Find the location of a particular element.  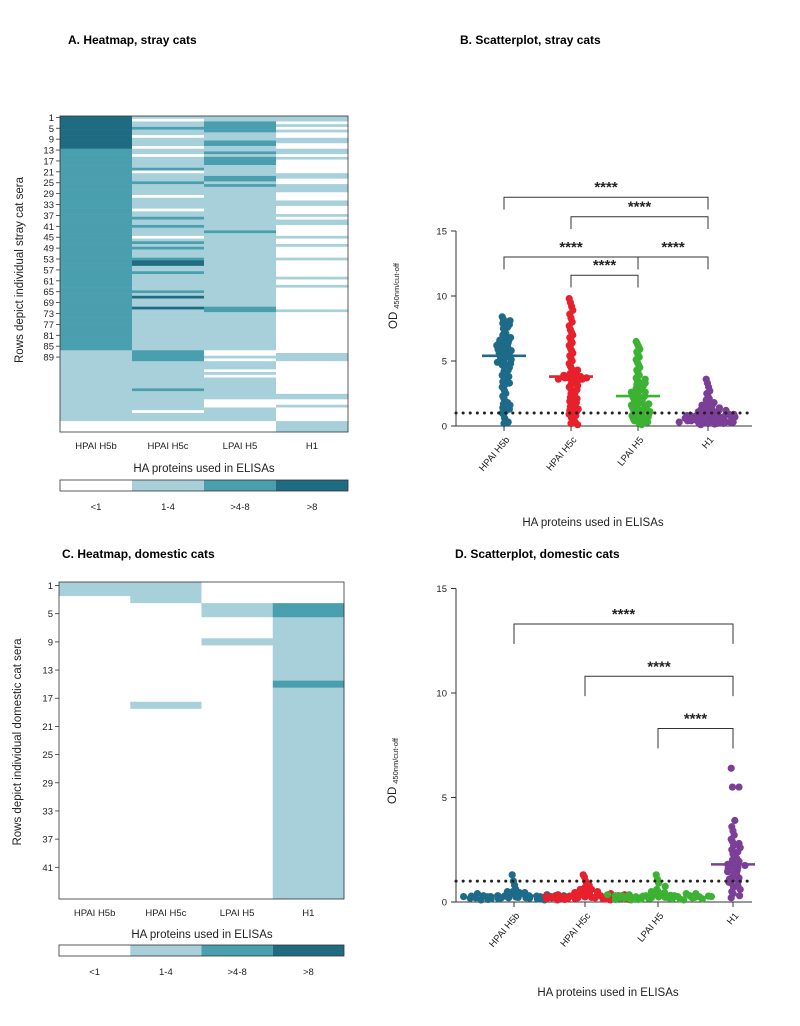

y-tick-label: 9 is located at coordinates (51, 140).